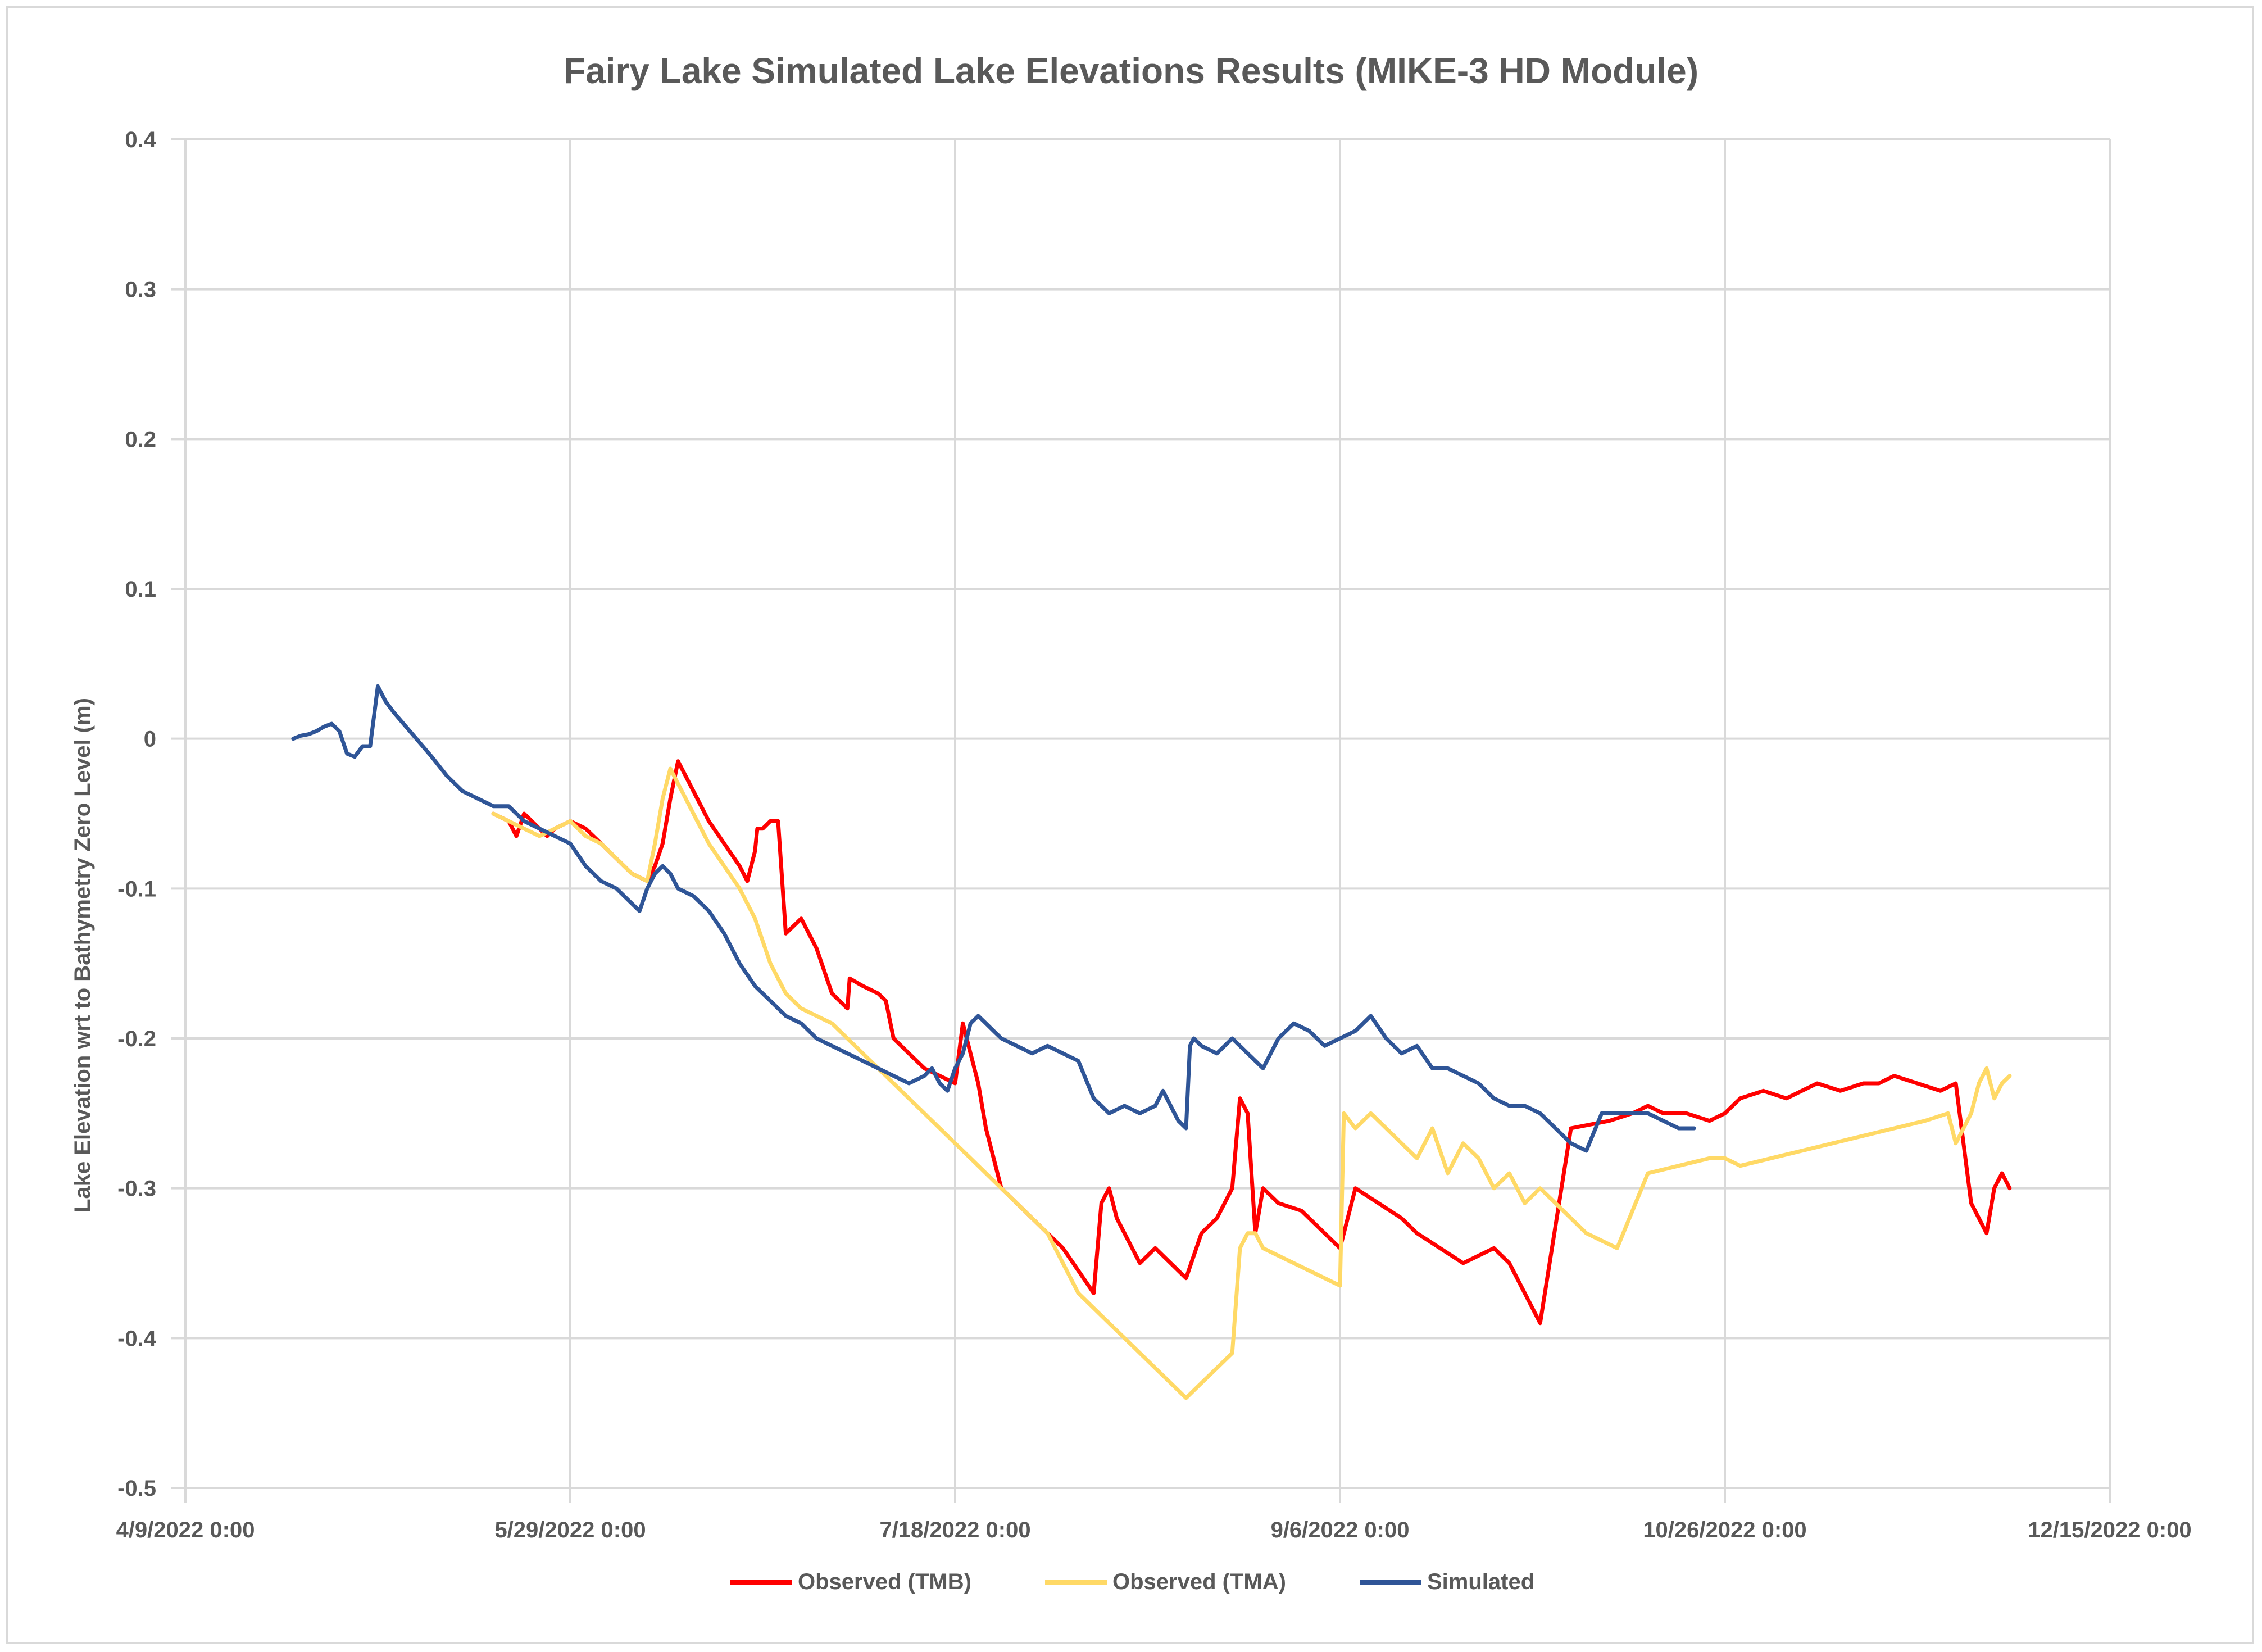 The image size is (2262, 1652). What do you see at coordinates (137, 1338) in the screenshot?
I see `y-tick-label: -0.4` at bounding box center [137, 1338].